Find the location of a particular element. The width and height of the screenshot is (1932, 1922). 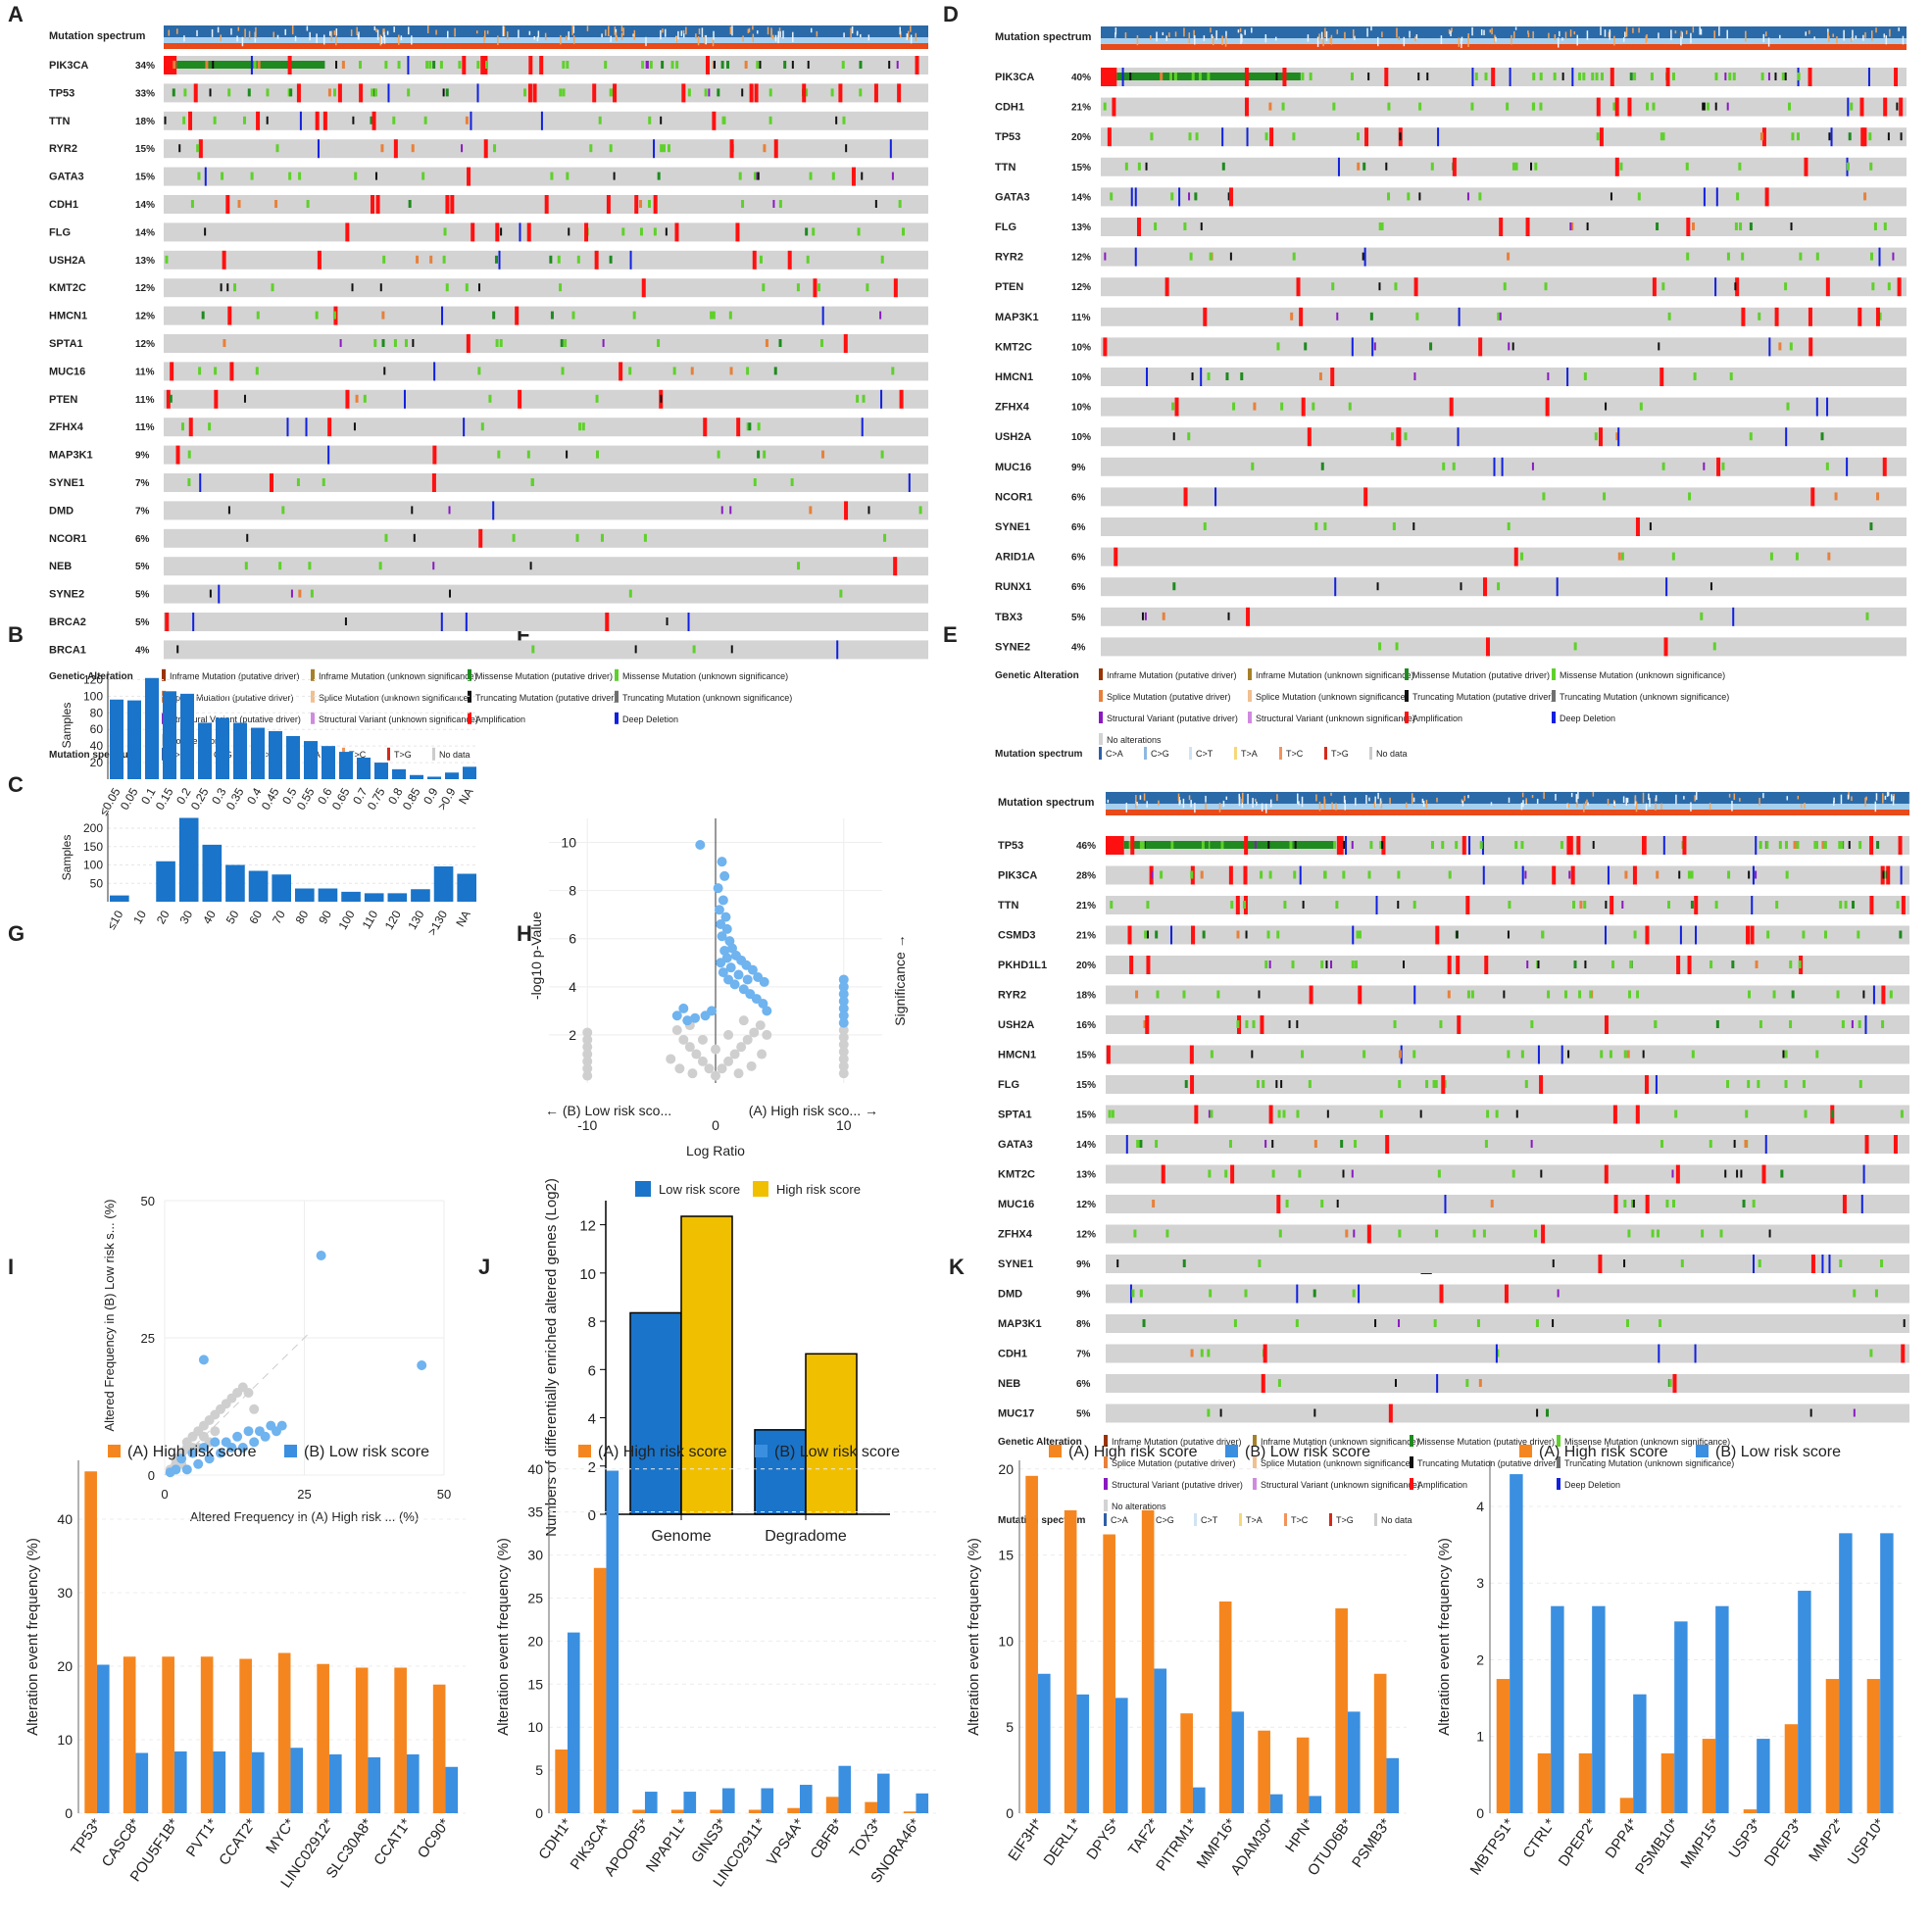

x-tick-label: EIF3H* is located at coordinates (1025, 1839).